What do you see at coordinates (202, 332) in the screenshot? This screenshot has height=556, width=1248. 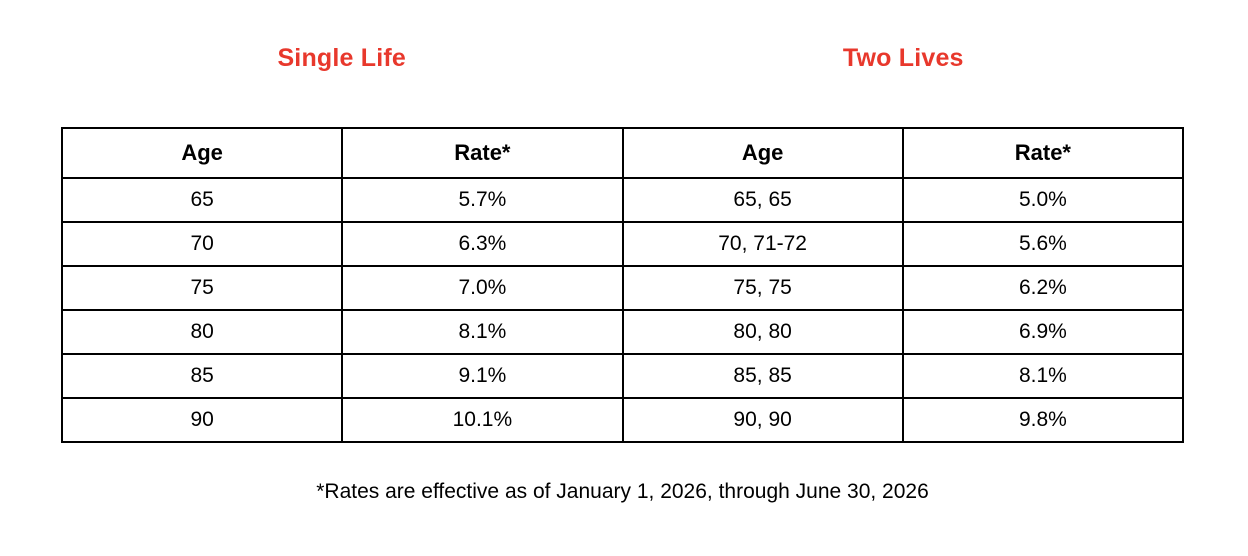 I see `single-age-cell: 80` at bounding box center [202, 332].